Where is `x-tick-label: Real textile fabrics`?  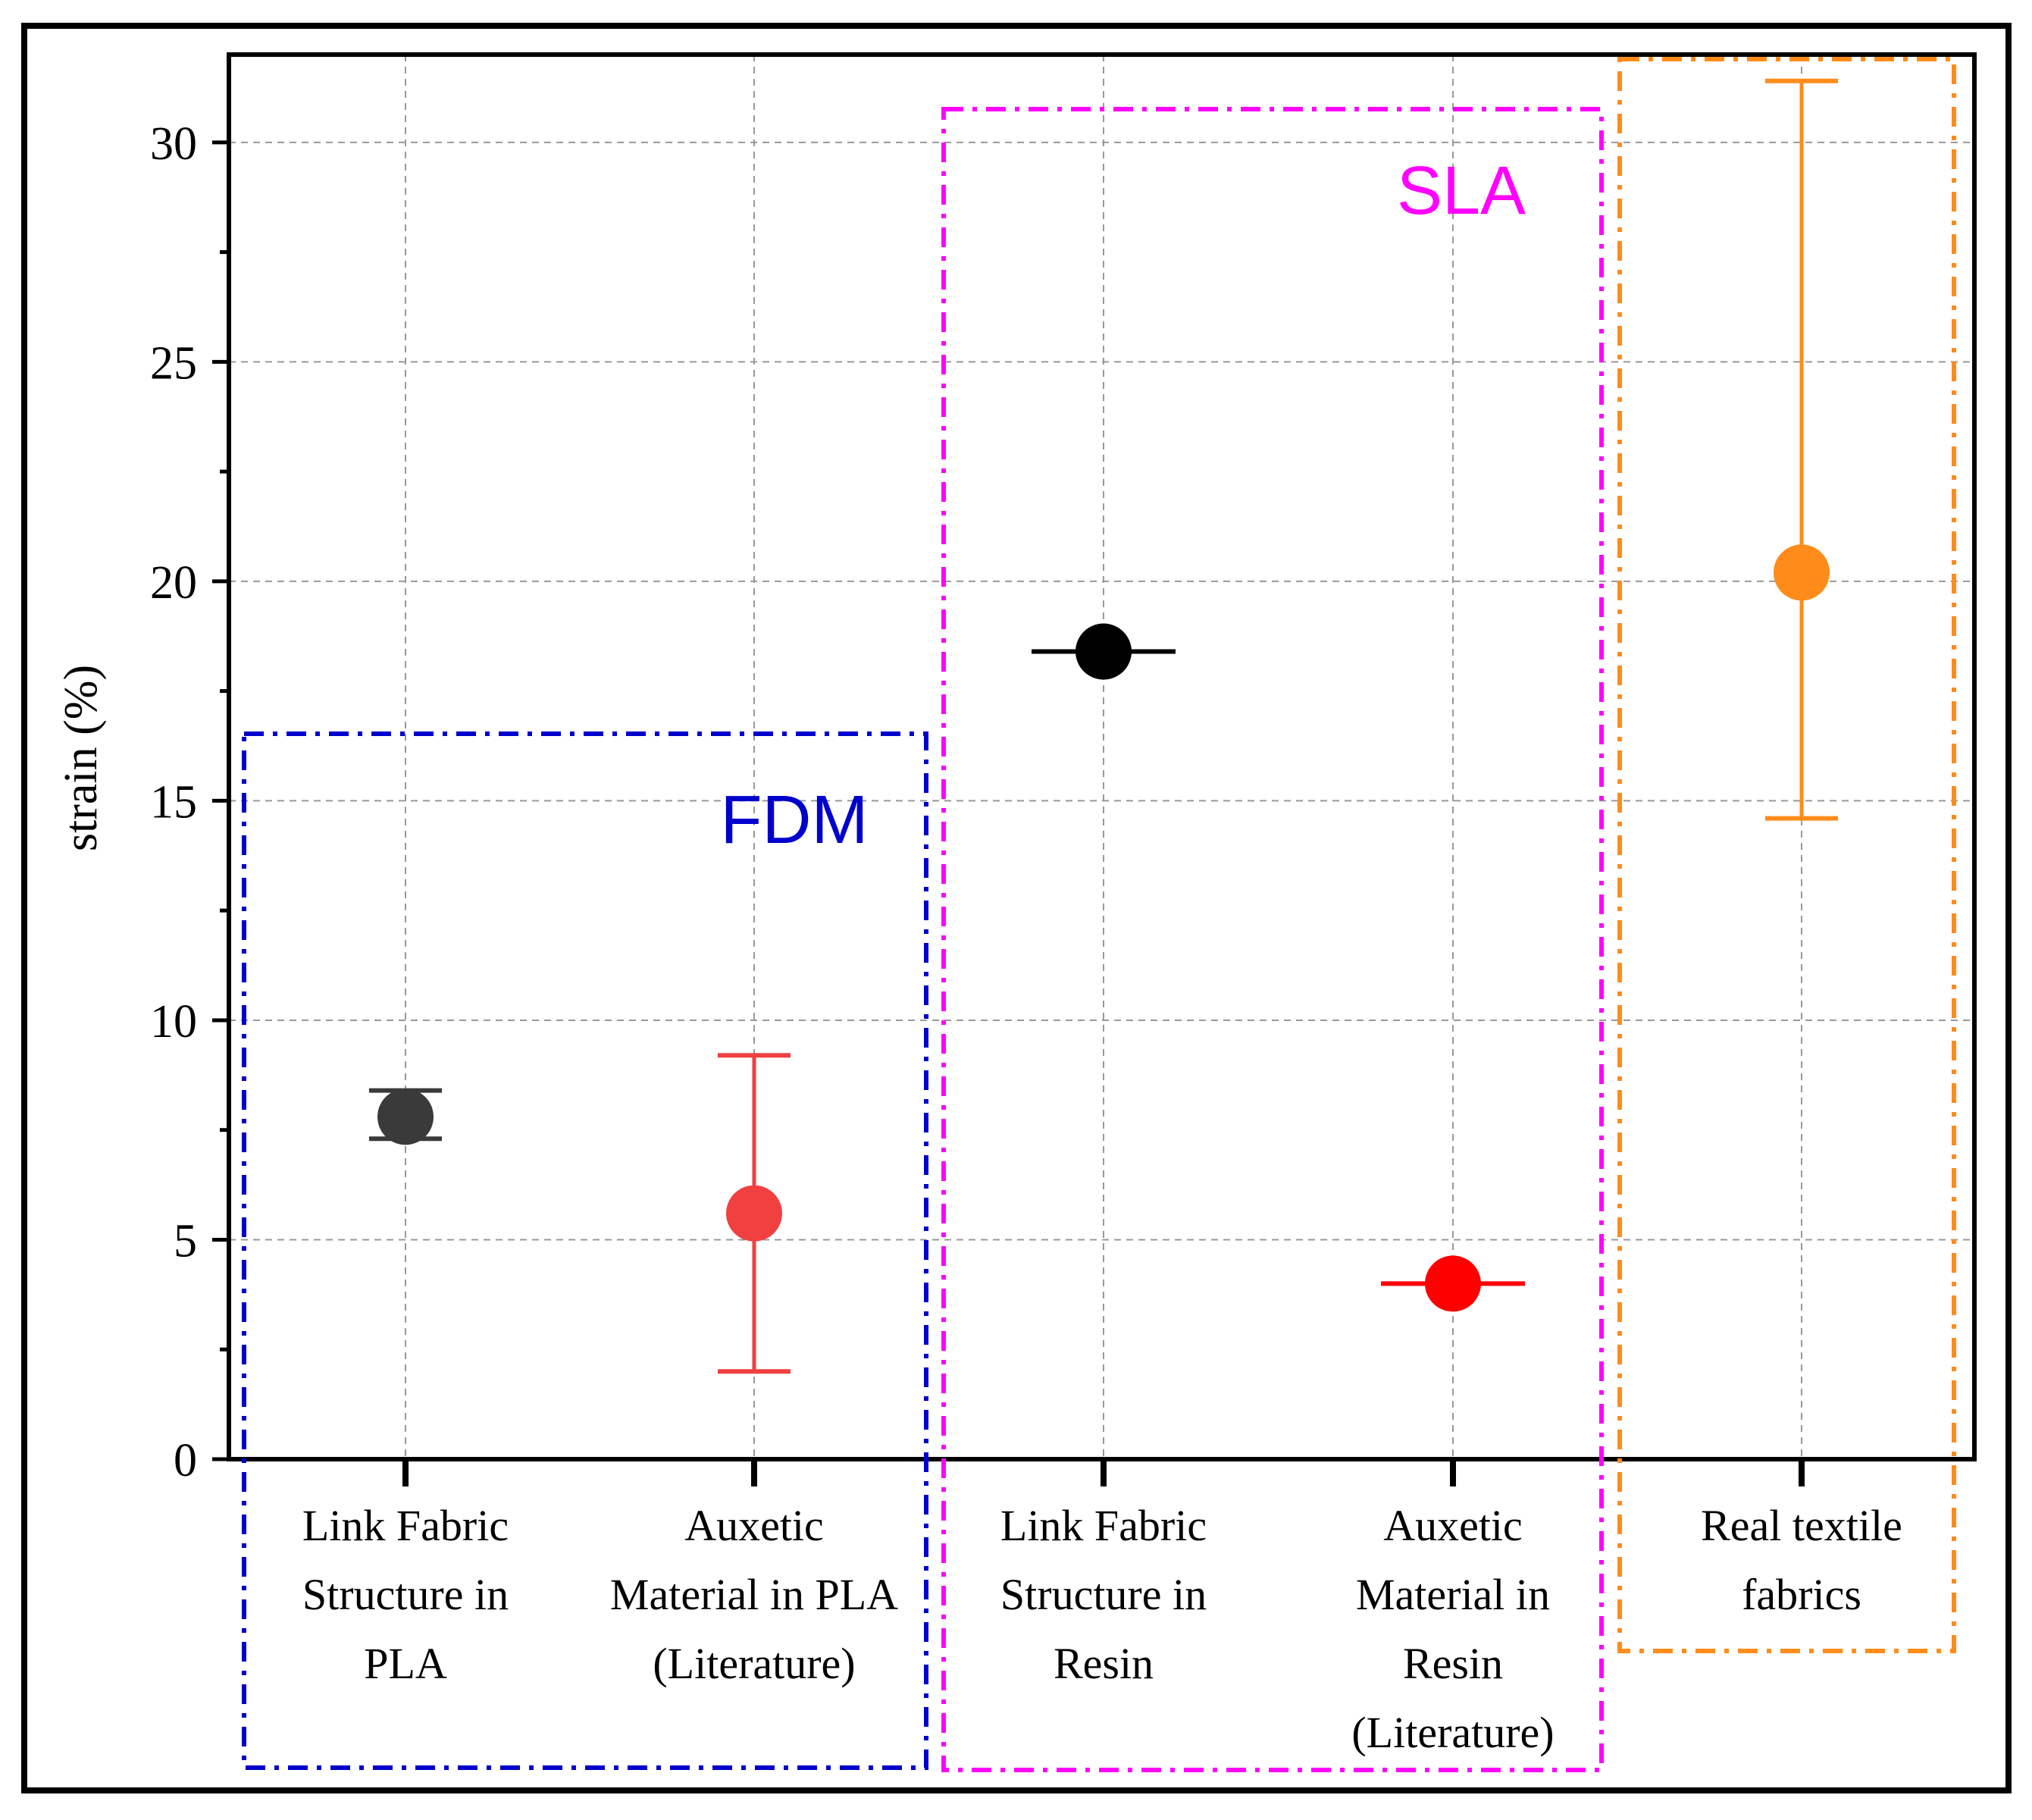 x-tick-label: Real textile fabrics is located at coordinates (1801, 1560).